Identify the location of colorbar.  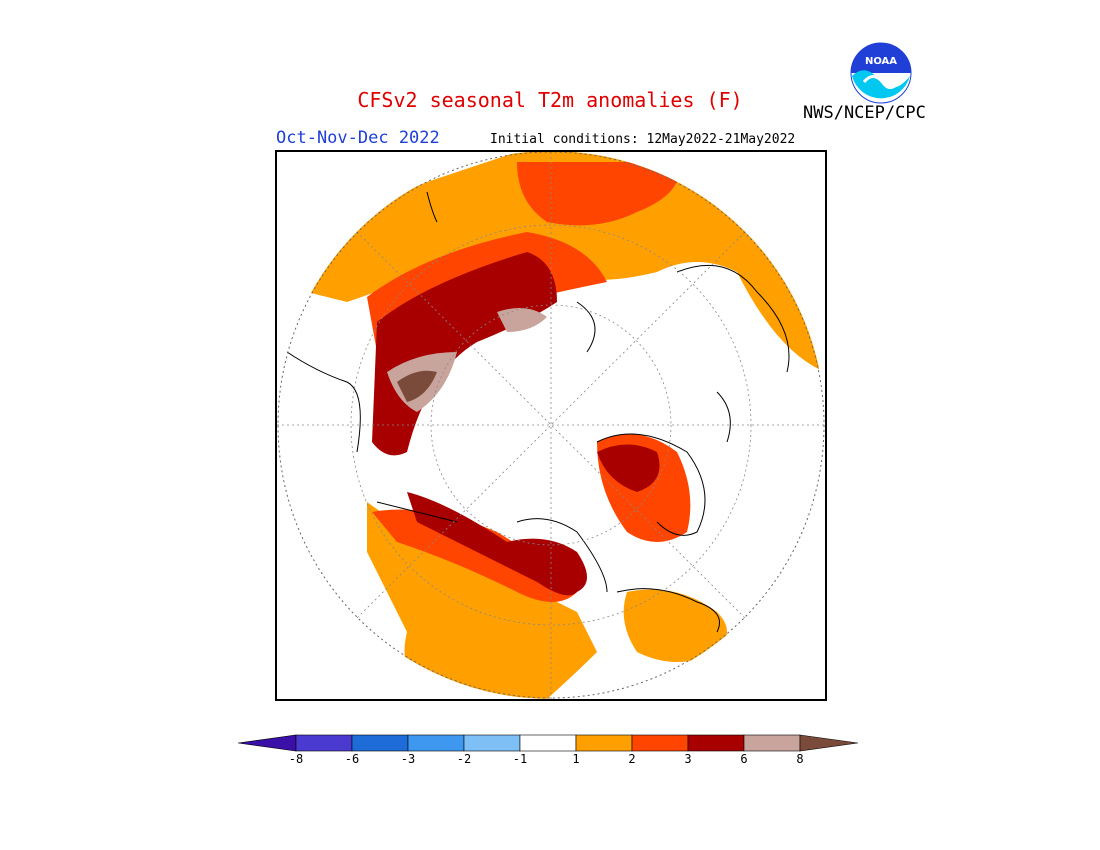
(549, 745).